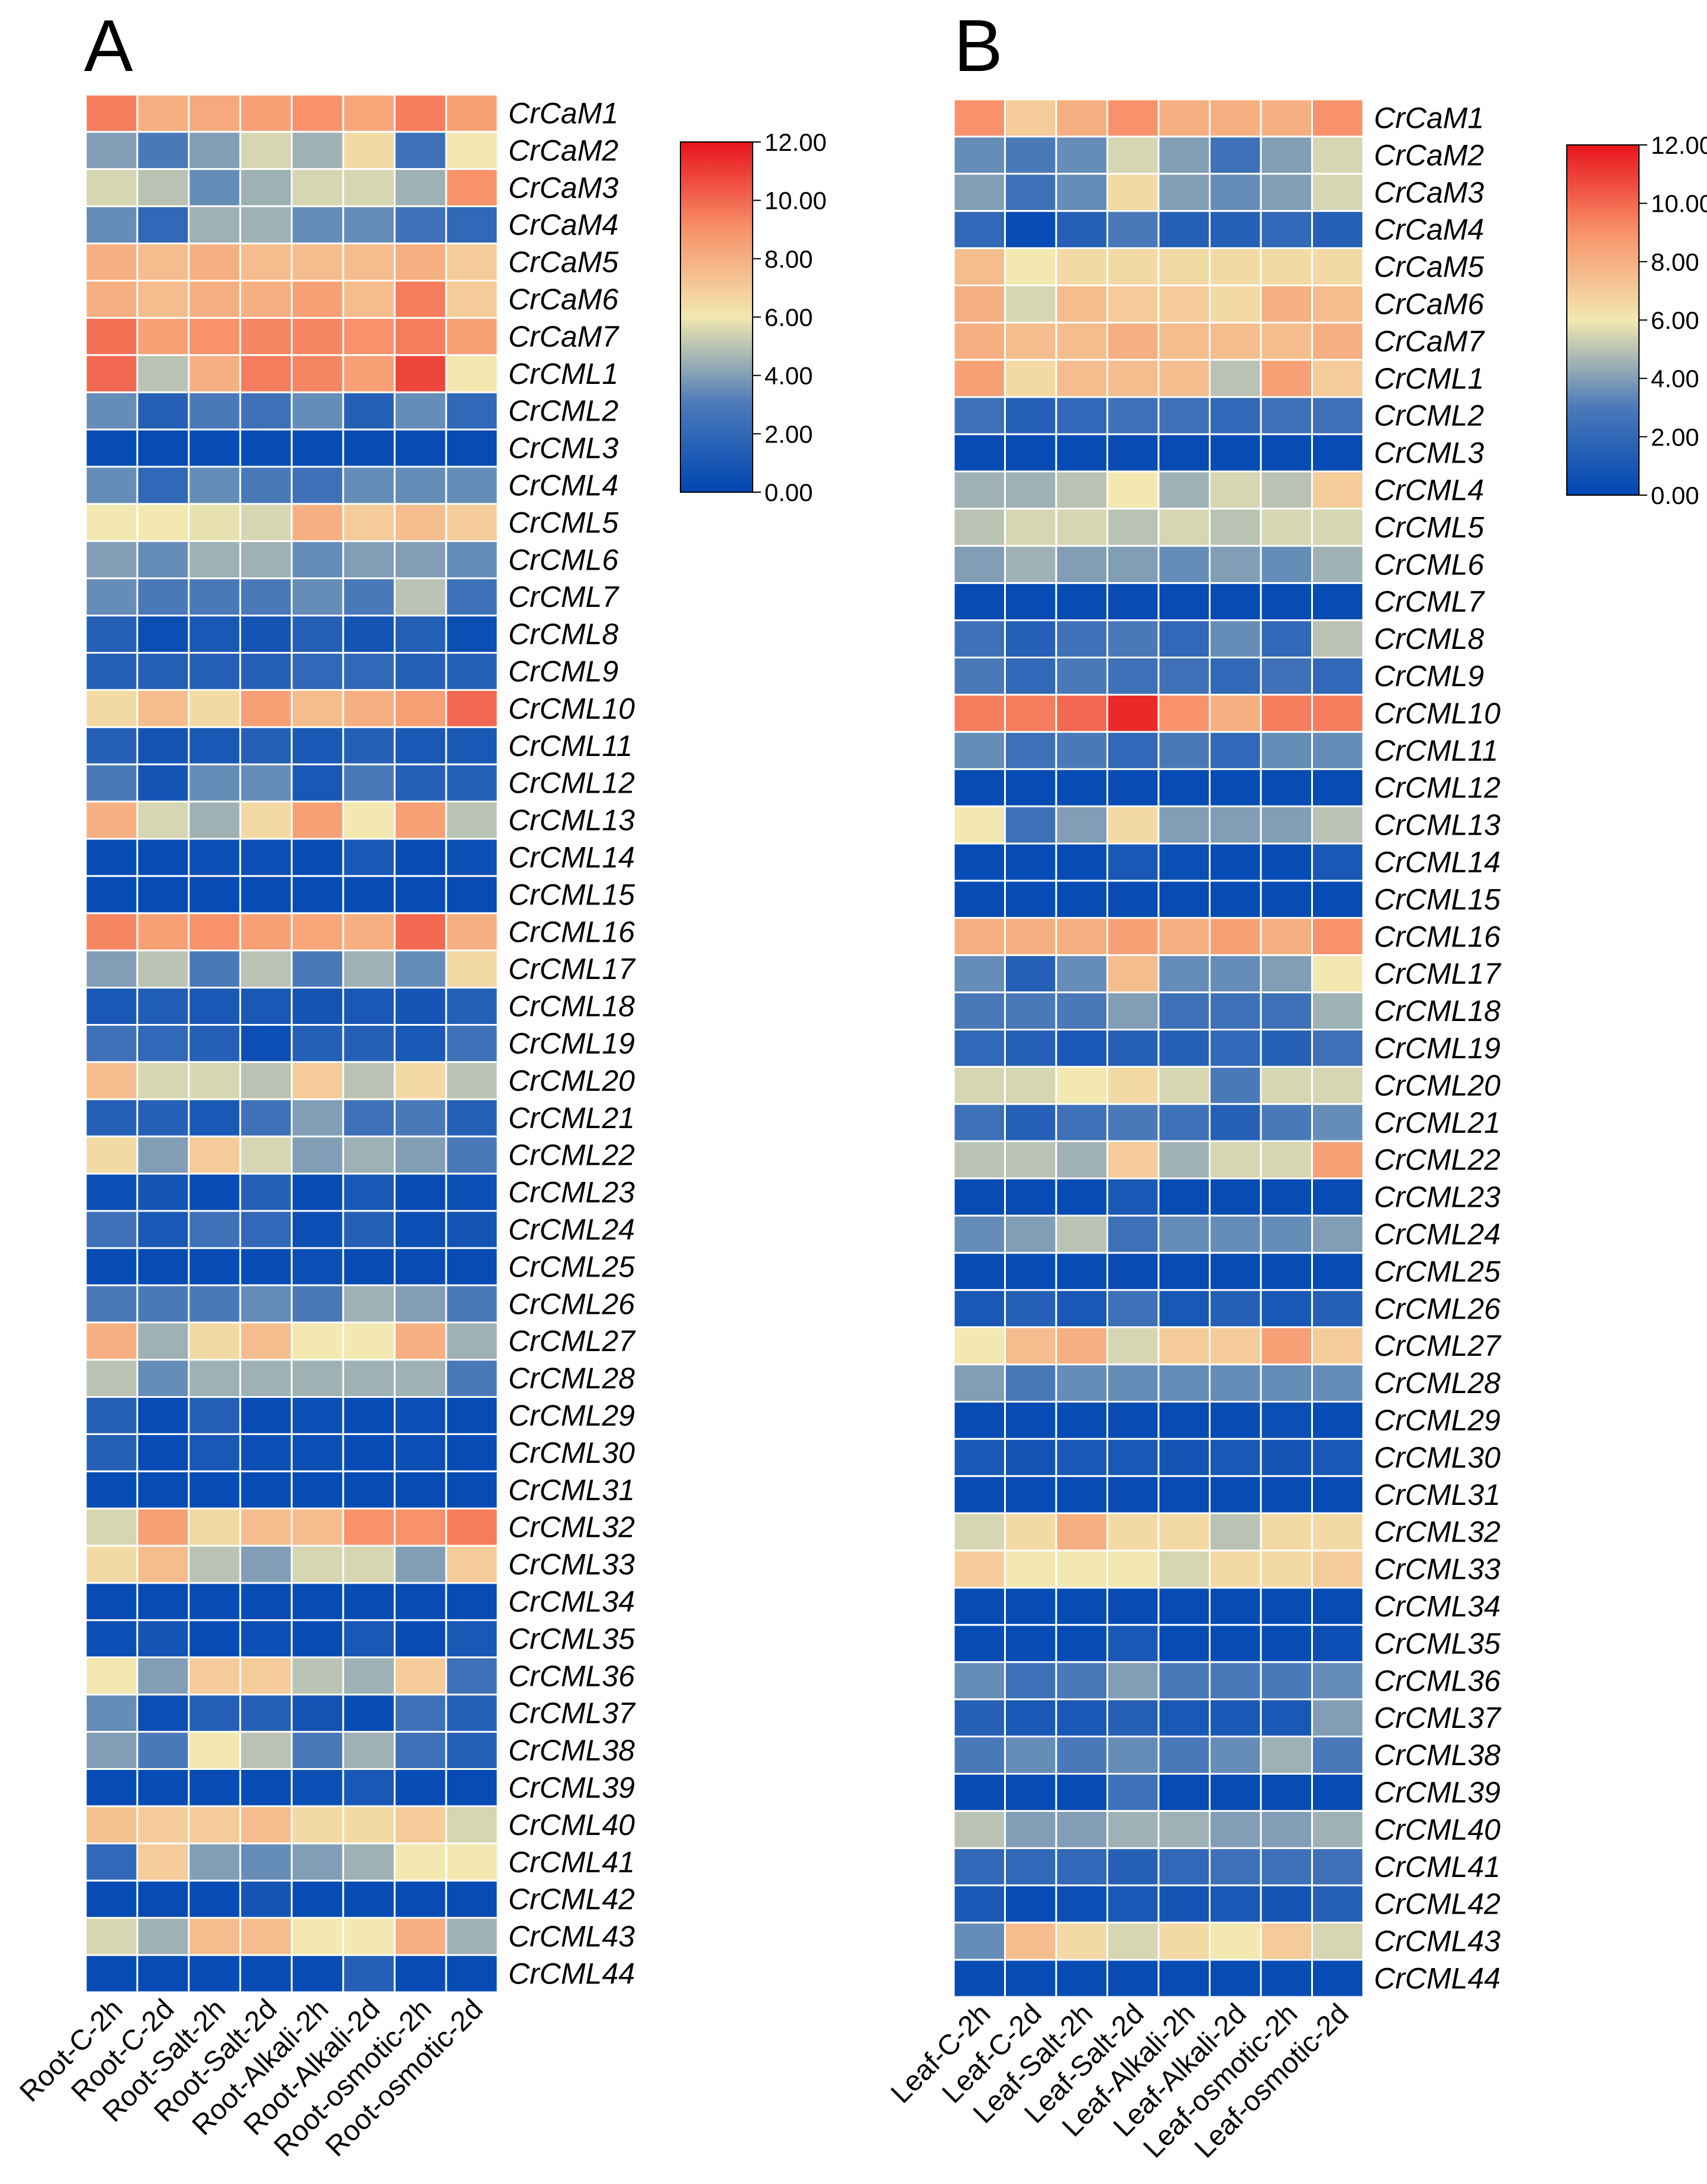 Image resolution: width=1707 pixels, height=2184 pixels. I want to click on row-label: CrCML22, so click(1437, 1160).